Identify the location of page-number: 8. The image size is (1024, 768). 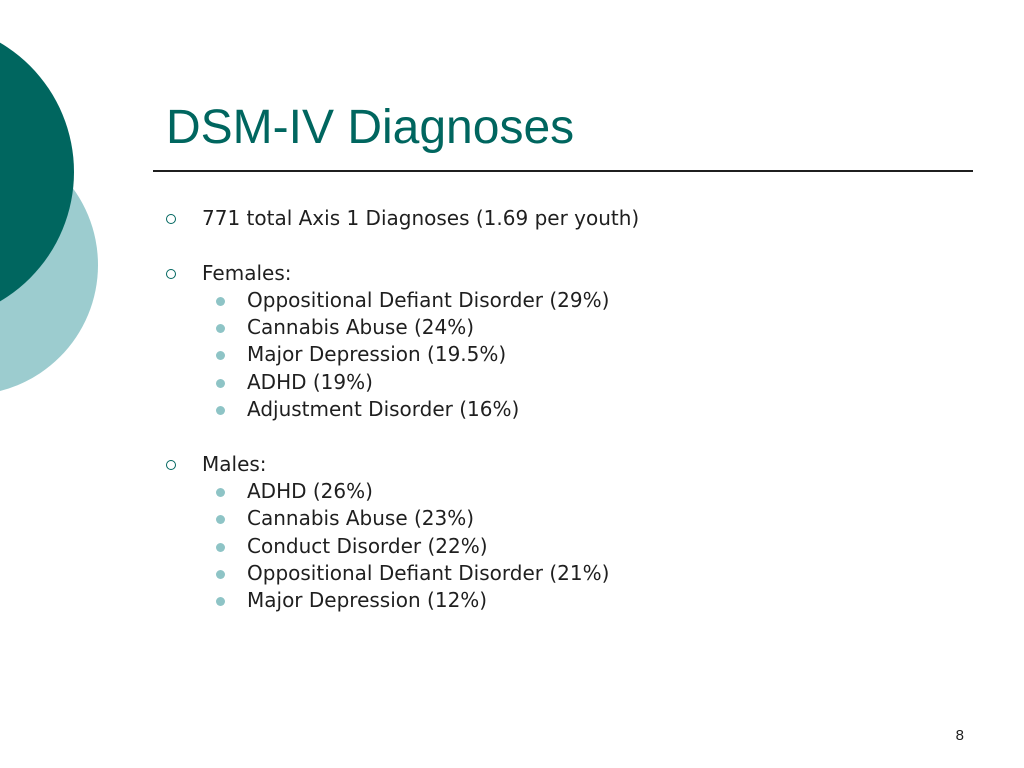
(959, 735).